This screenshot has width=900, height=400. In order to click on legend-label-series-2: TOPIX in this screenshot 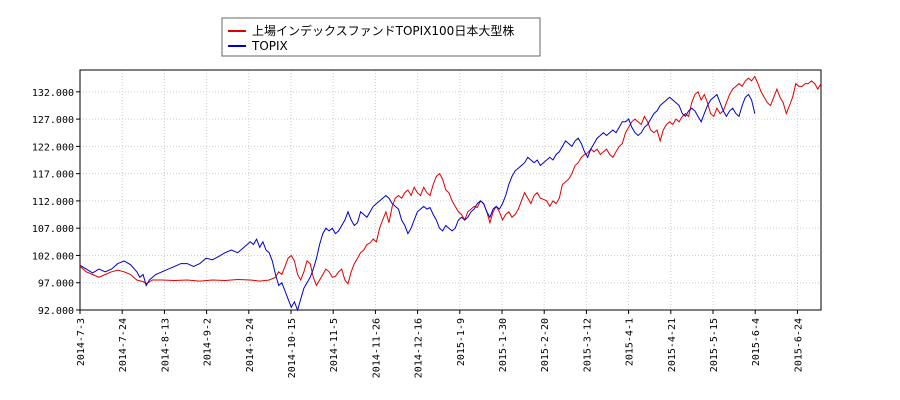, I will do `click(269, 46)`.